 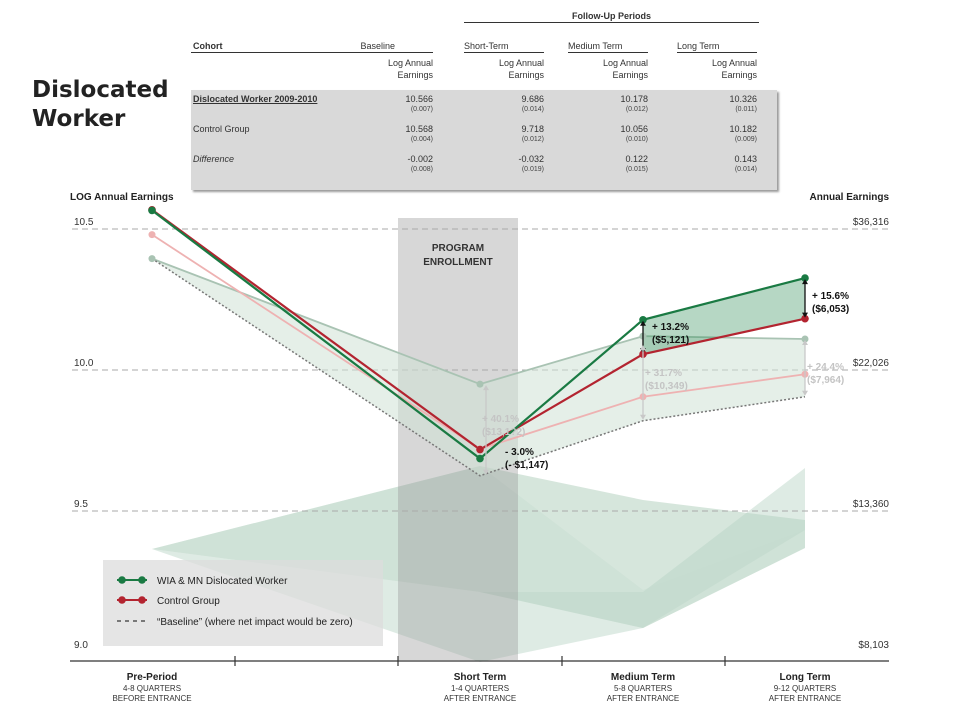 What do you see at coordinates (421, 139) in the screenshot?
I see `cell-se: (0.004)` at bounding box center [421, 139].